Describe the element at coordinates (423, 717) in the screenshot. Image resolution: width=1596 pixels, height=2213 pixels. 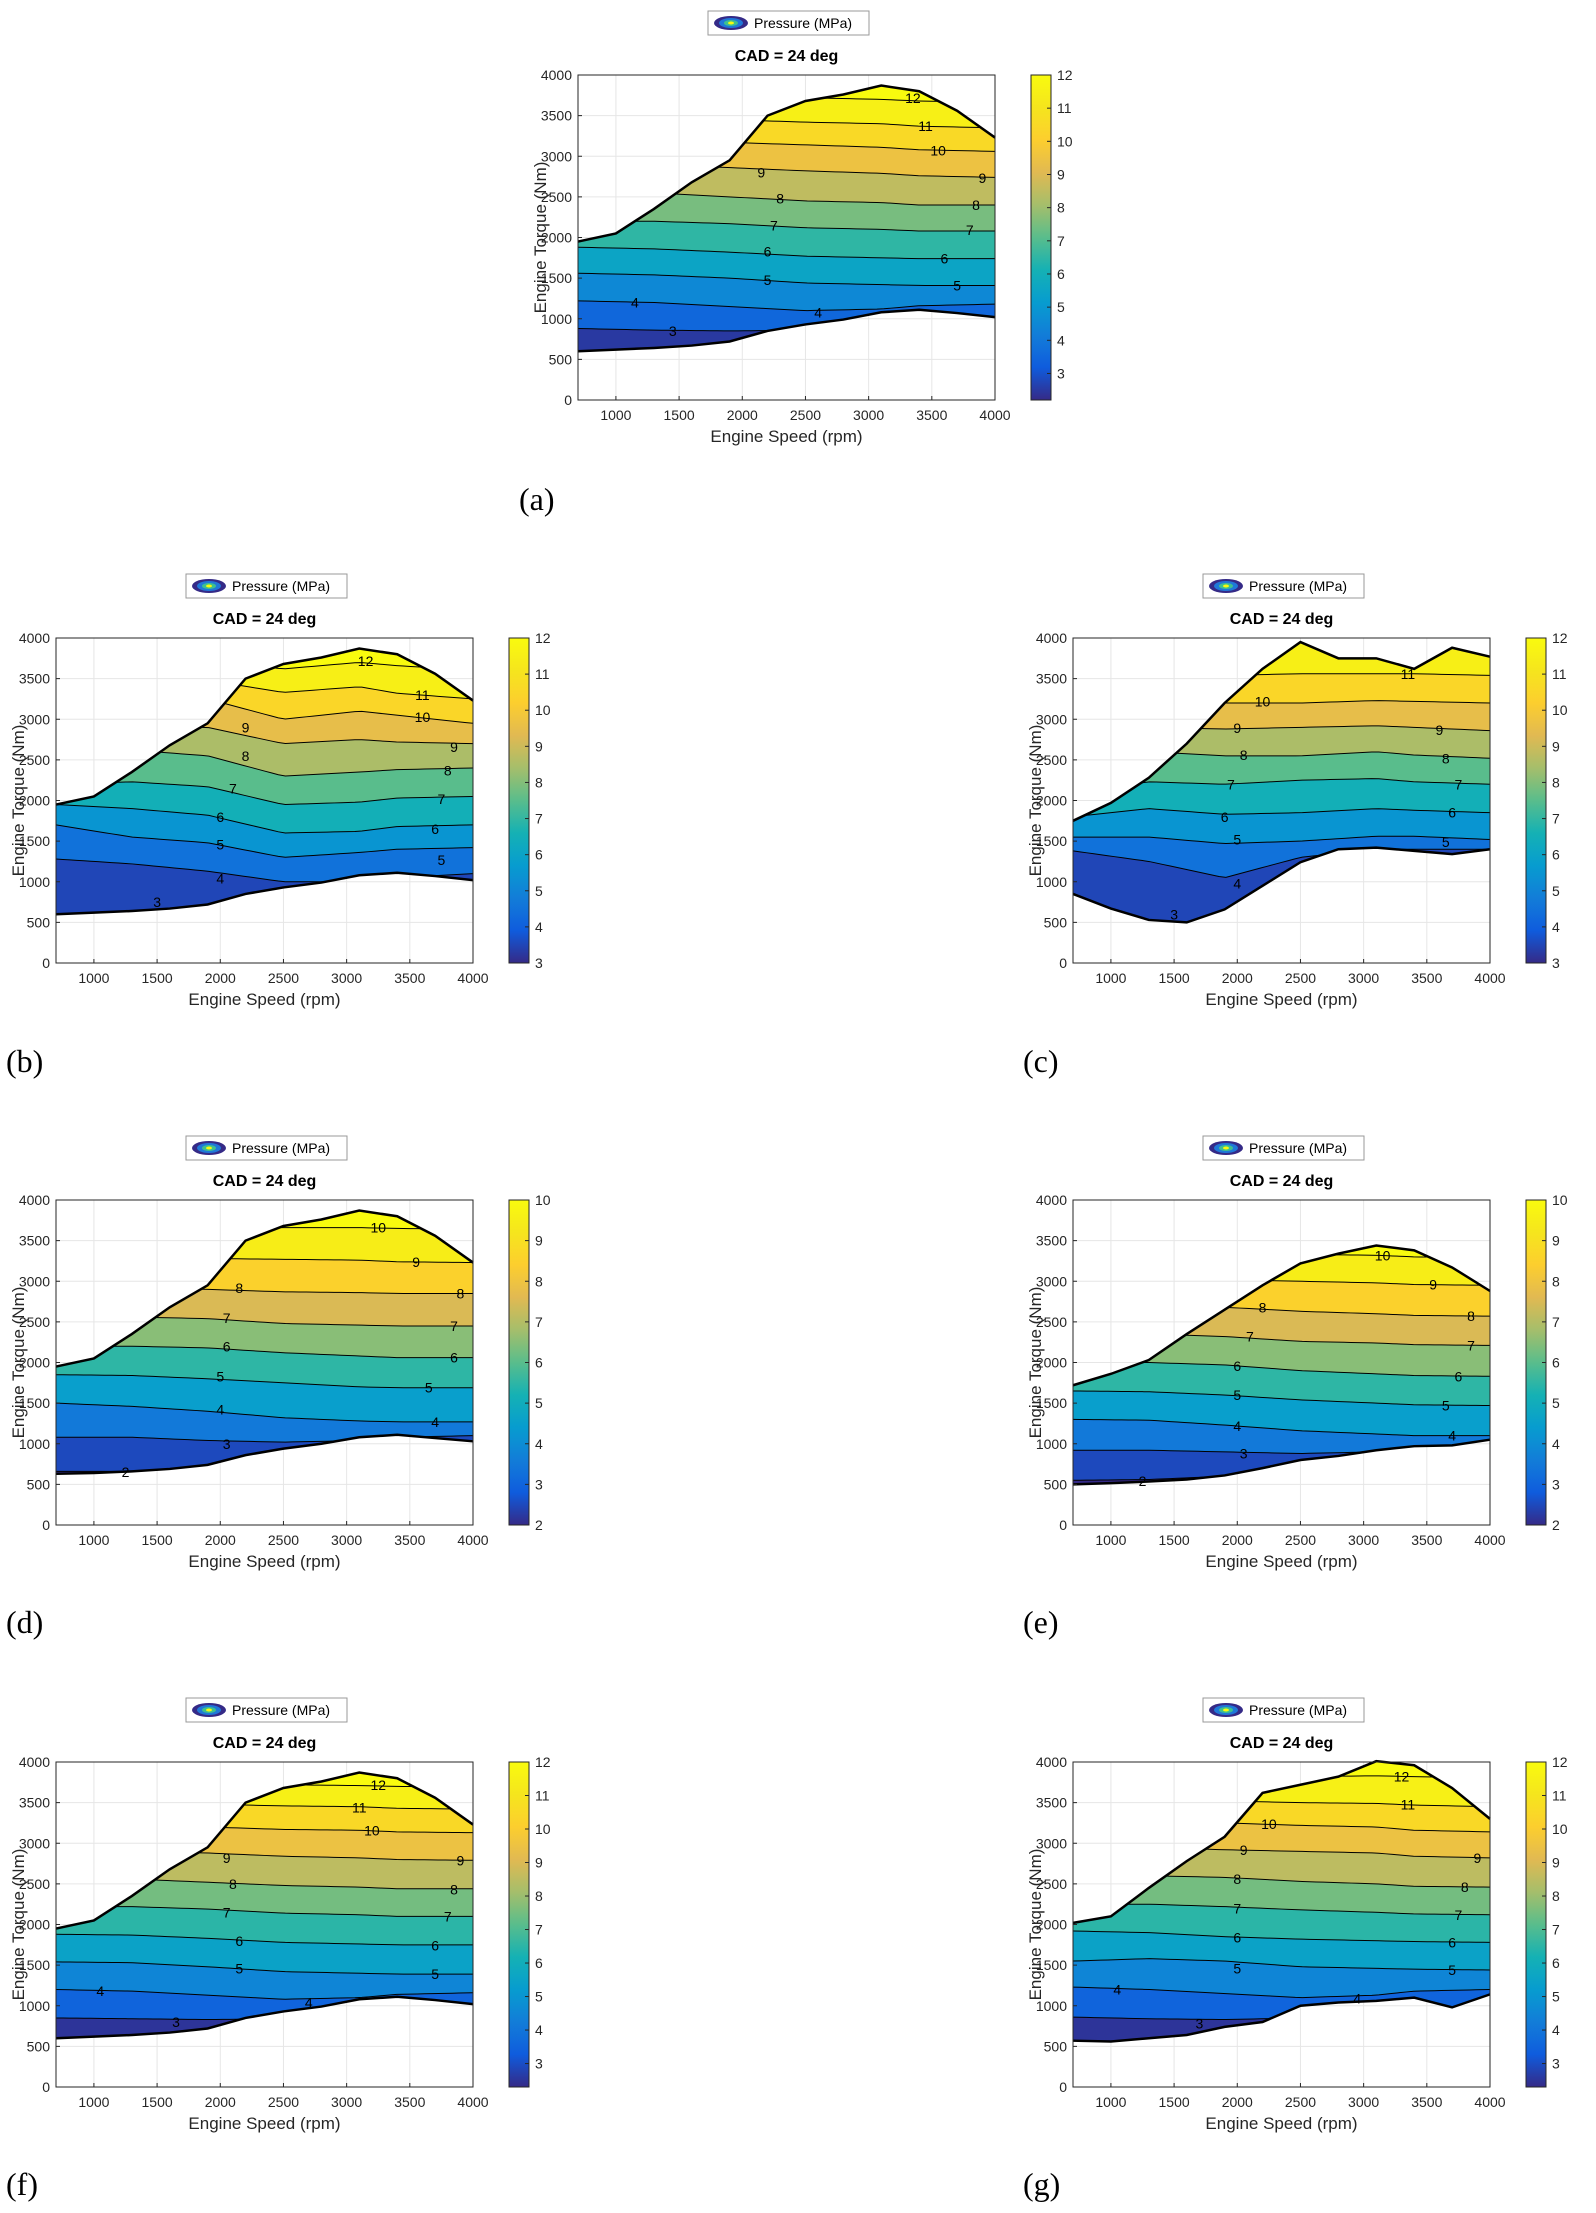
I see `contour-label: 10` at that location.